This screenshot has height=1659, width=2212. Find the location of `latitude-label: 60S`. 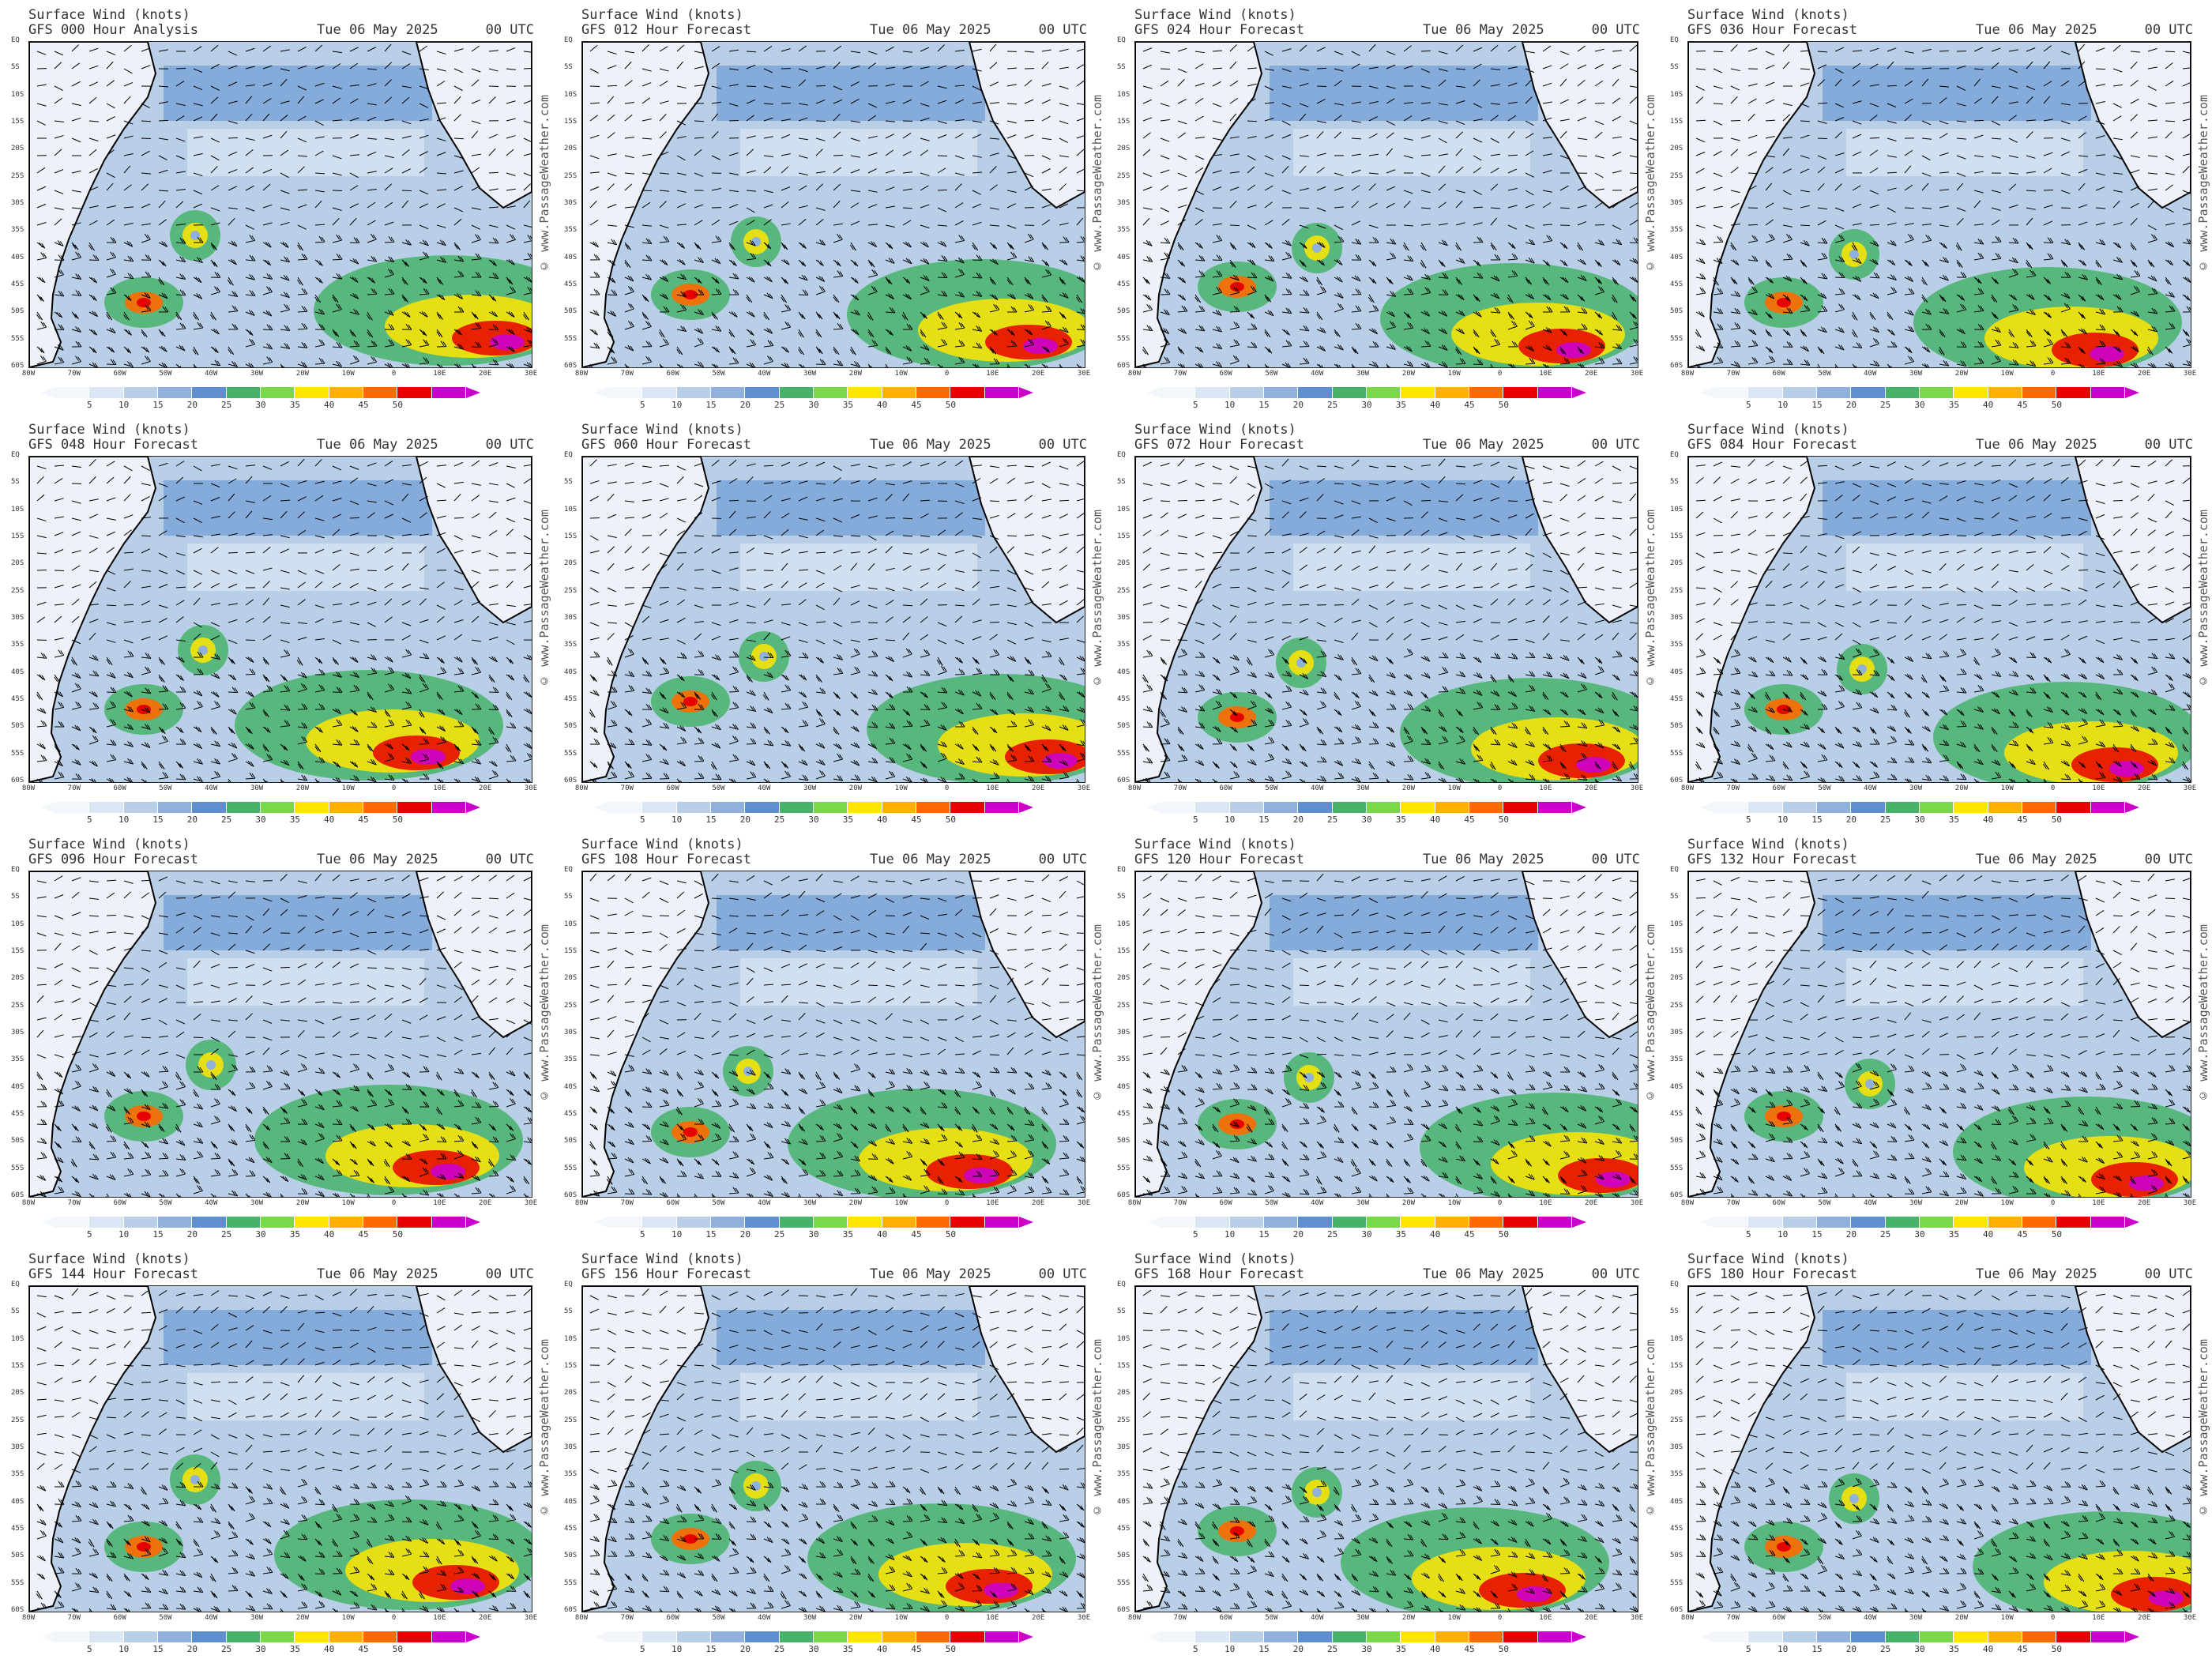

latitude-label: 60S is located at coordinates (1677, 781).